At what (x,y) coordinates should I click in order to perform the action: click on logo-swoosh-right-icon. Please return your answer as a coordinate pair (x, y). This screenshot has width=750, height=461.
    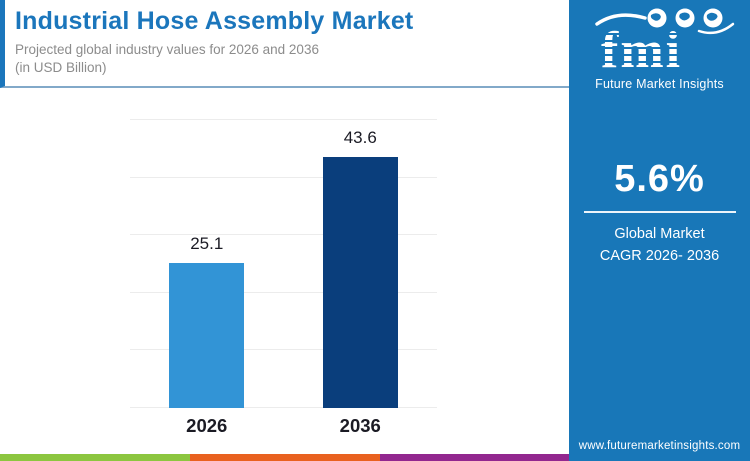
    Looking at the image, I should click on (715, 28).